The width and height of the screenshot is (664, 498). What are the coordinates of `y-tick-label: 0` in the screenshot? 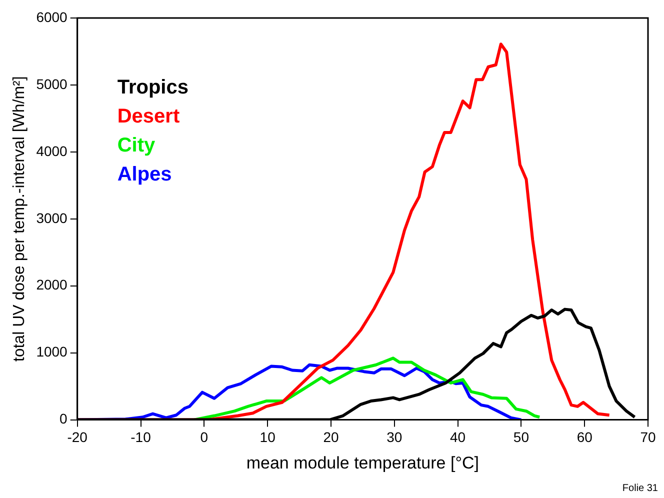 It's located at (64, 418).